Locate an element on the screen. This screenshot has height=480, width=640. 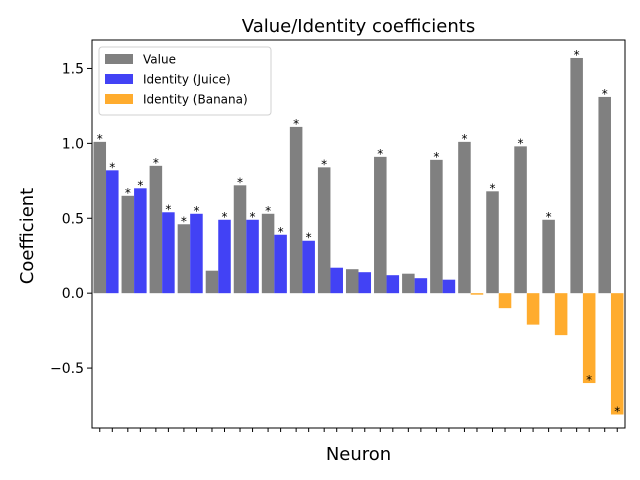
legend-label: Value is located at coordinates (159, 60).